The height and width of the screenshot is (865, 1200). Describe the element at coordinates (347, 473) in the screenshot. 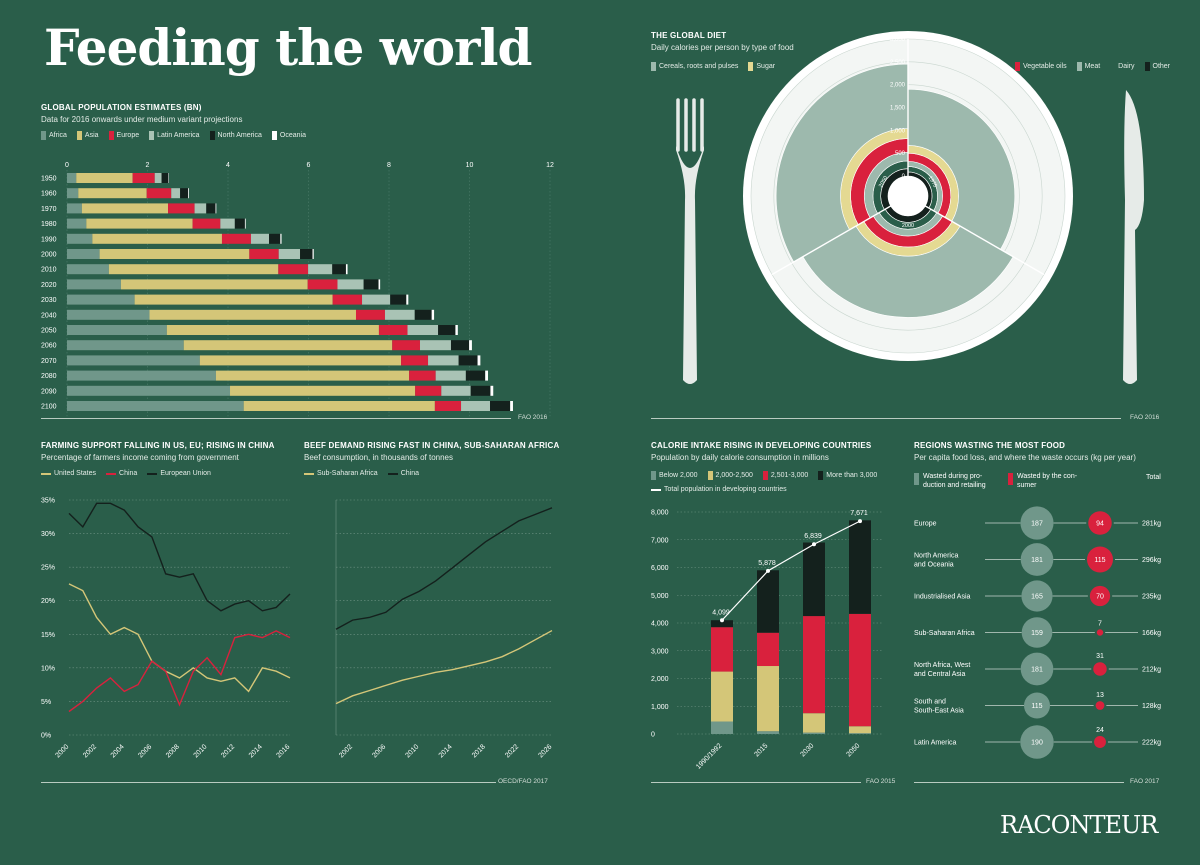

I see `legend-label: Sub-Saharan Africa` at that location.